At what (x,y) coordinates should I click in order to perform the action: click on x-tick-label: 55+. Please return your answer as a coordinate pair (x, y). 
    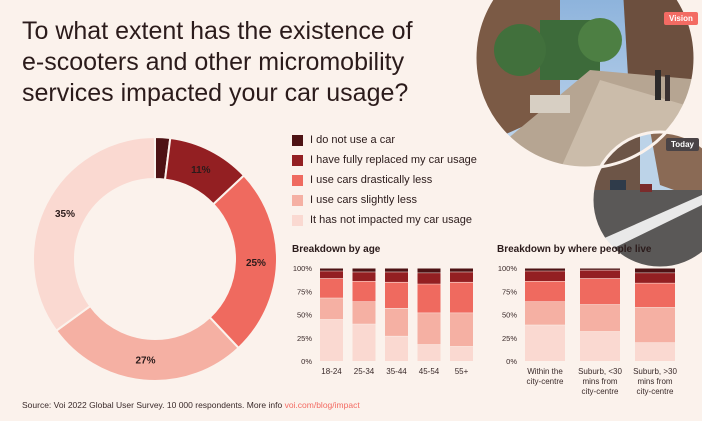
    Looking at the image, I should click on (462, 371).